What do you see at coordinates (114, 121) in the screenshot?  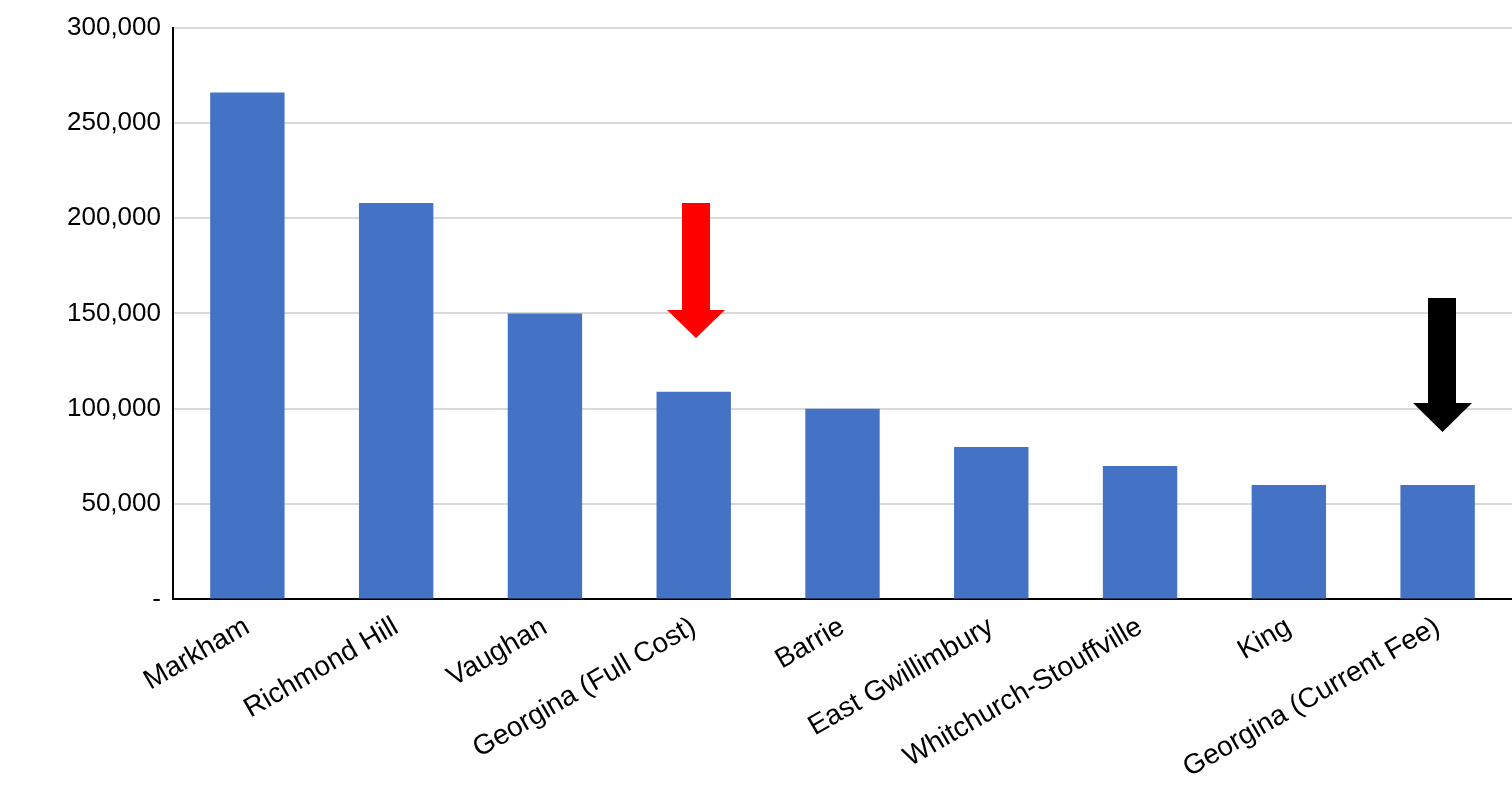 I see `y-tick-label: 250,000` at bounding box center [114, 121].